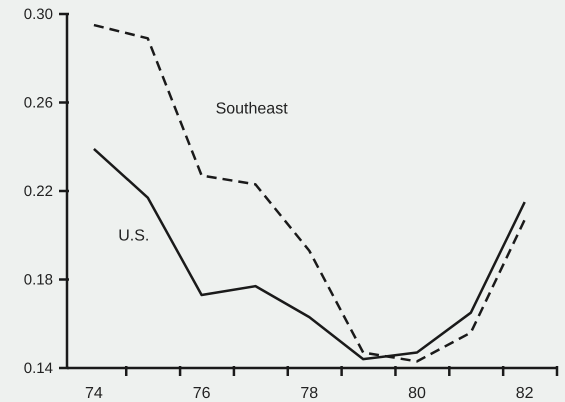  I want to click on x-tick-label: 74, so click(94, 393).